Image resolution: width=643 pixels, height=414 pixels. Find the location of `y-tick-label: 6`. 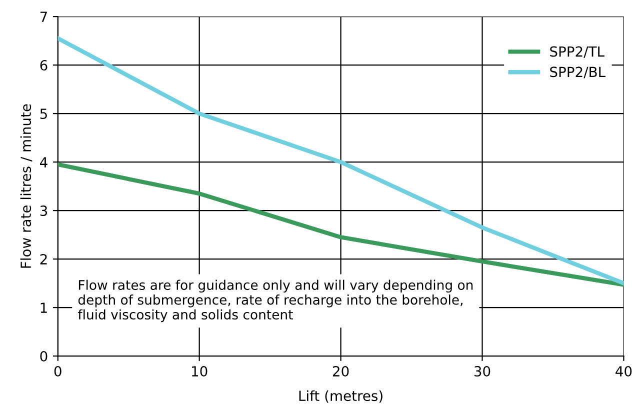

y-tick-label: 6 is located at coordinates (44, 65).